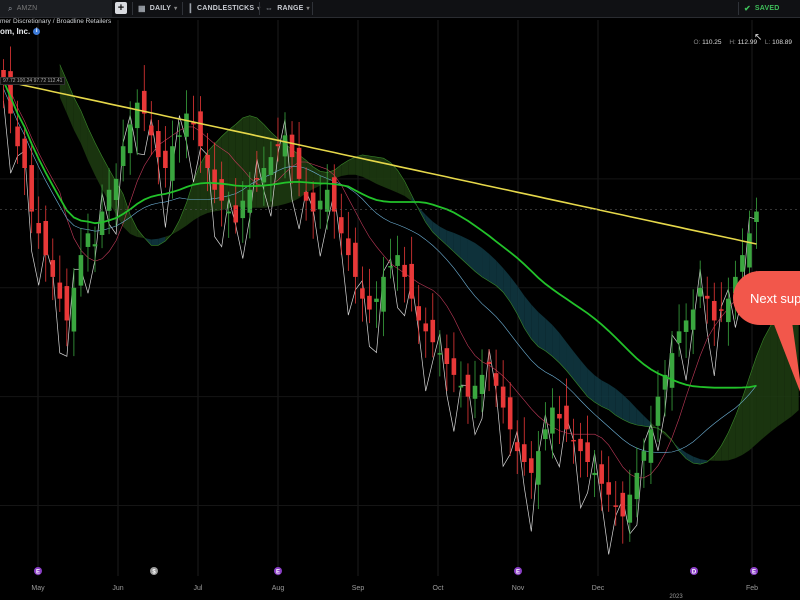  I want to click on interval-label: DAILY, so click(160, 8).